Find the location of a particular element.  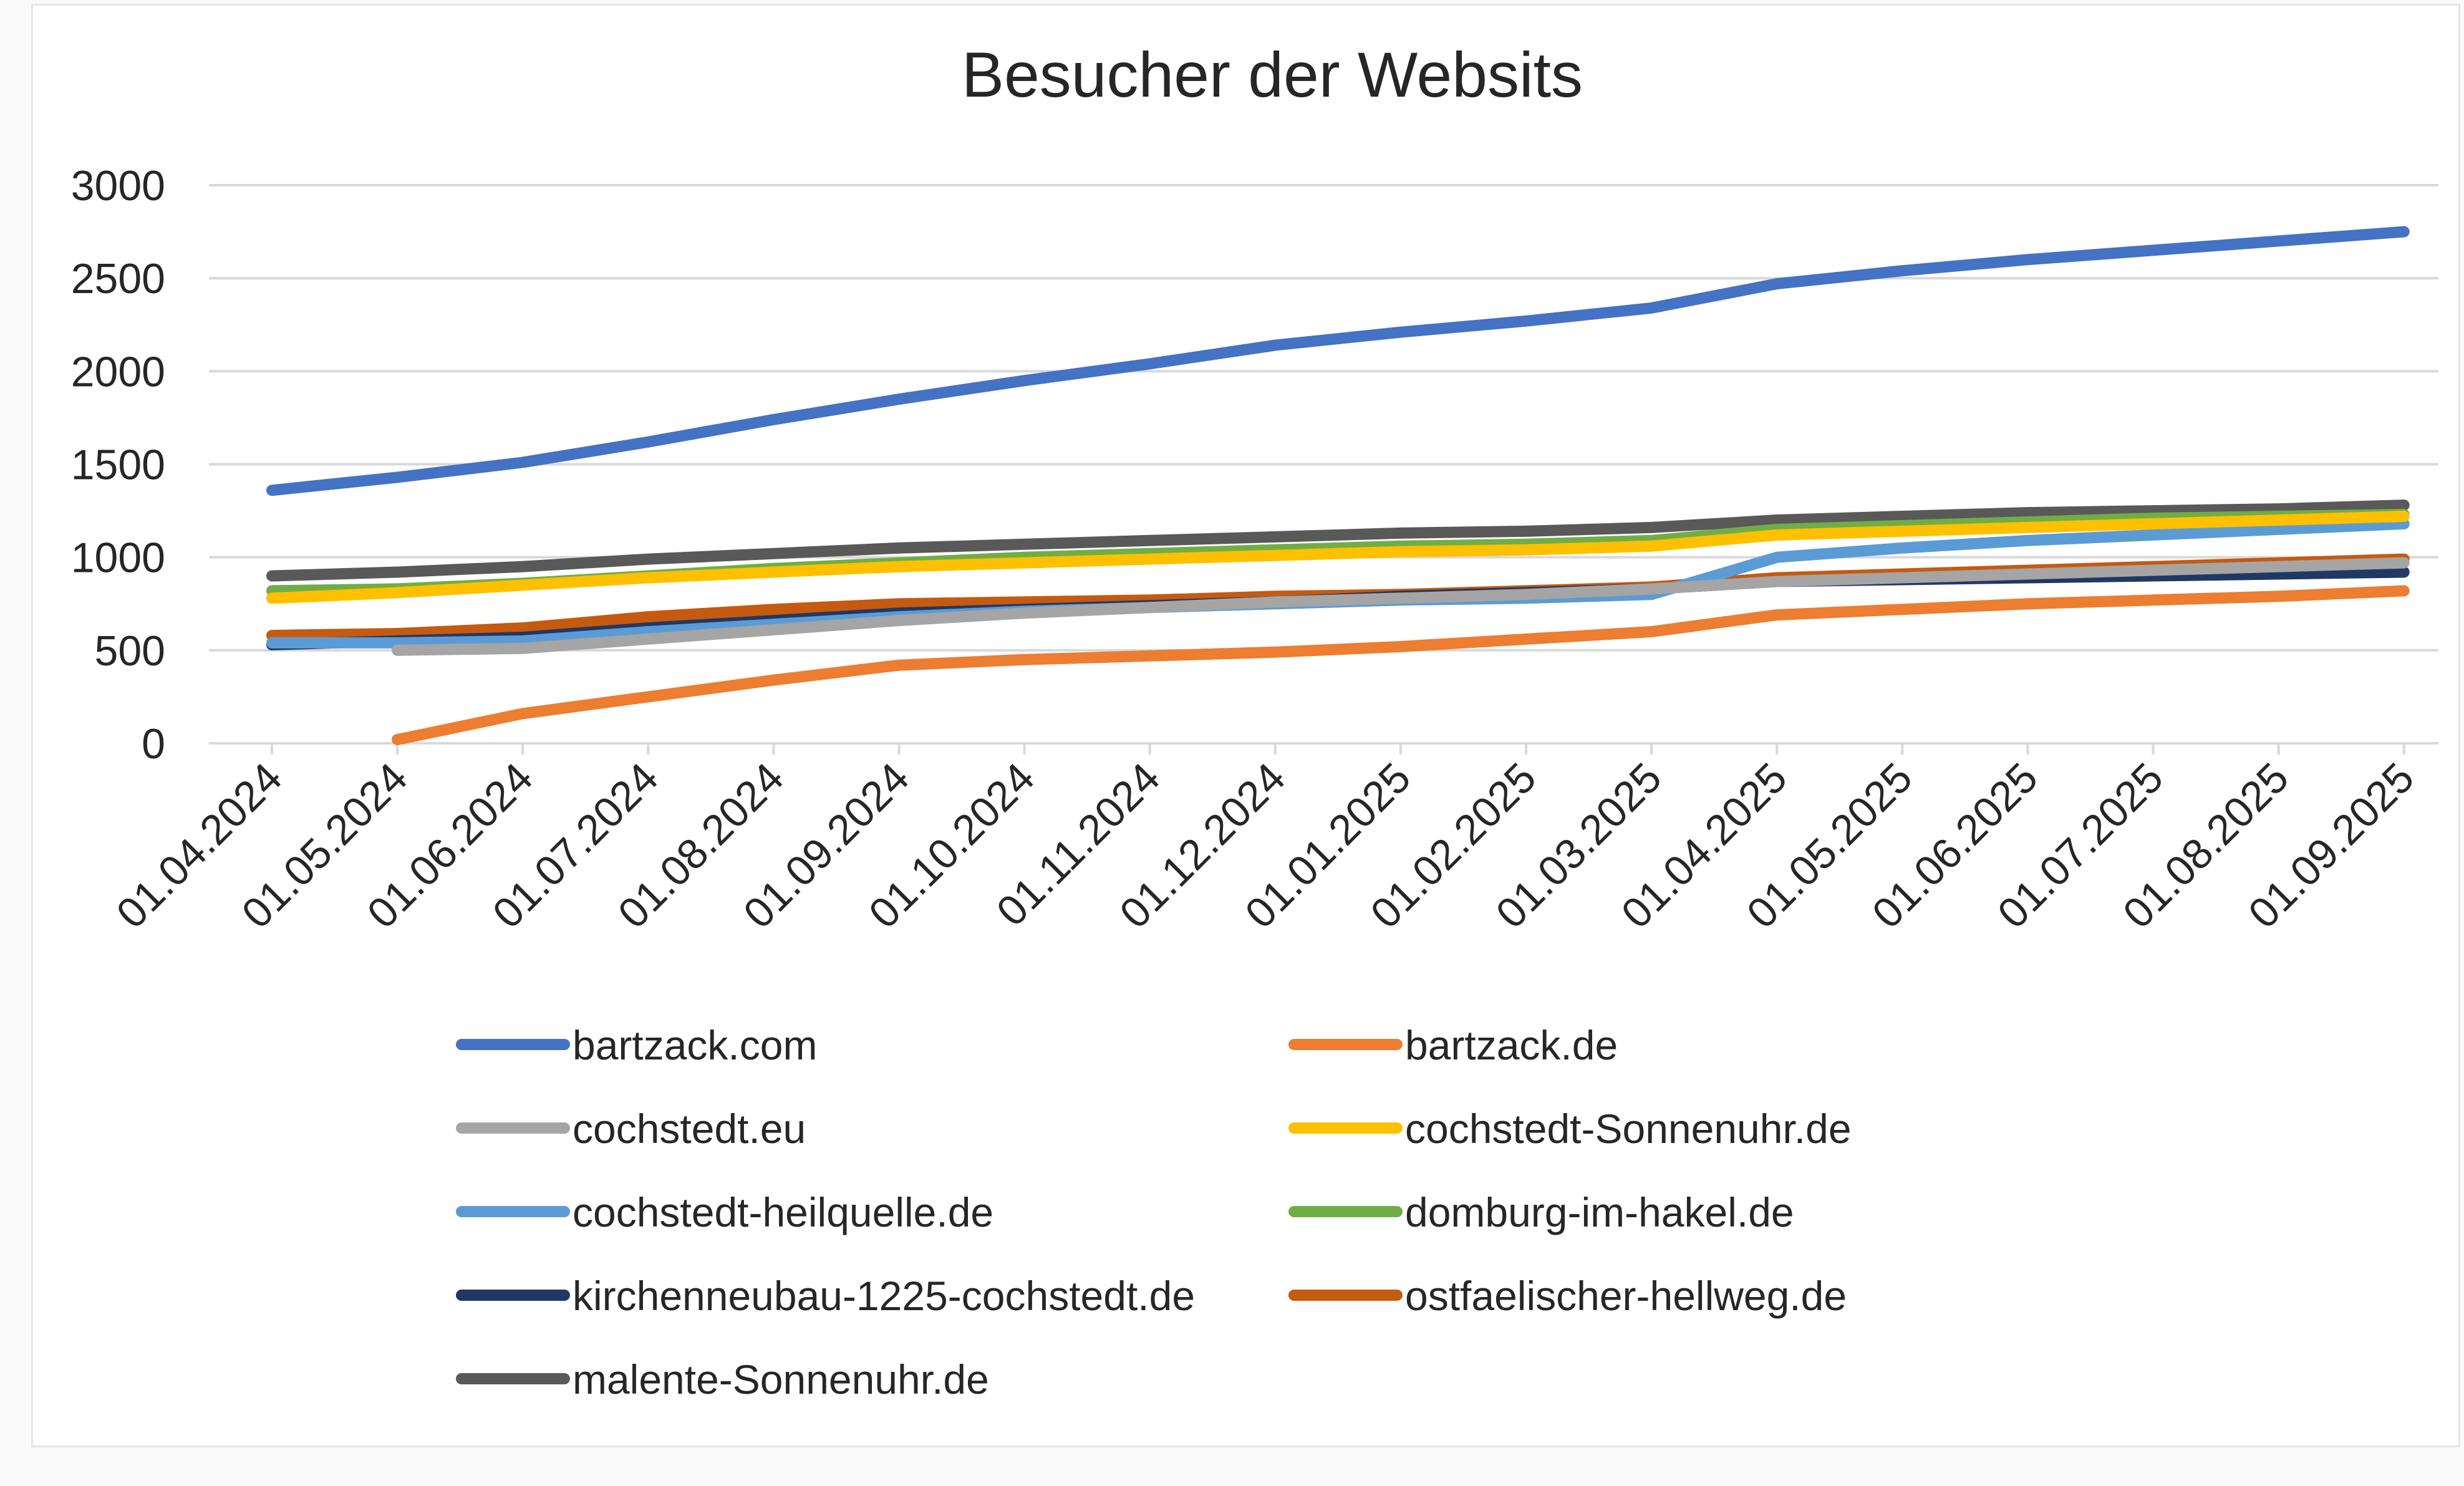

legend-label: domburg-im-hakel.de is located at coordinates (1599, 1212).